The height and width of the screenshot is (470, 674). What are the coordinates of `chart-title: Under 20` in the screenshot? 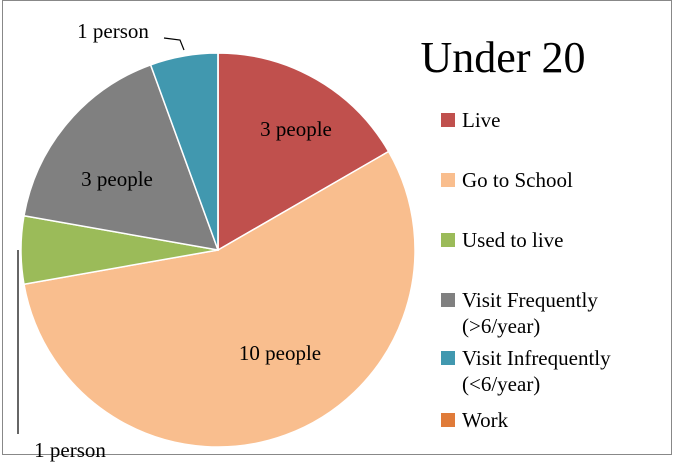 It's located at (503, 57).